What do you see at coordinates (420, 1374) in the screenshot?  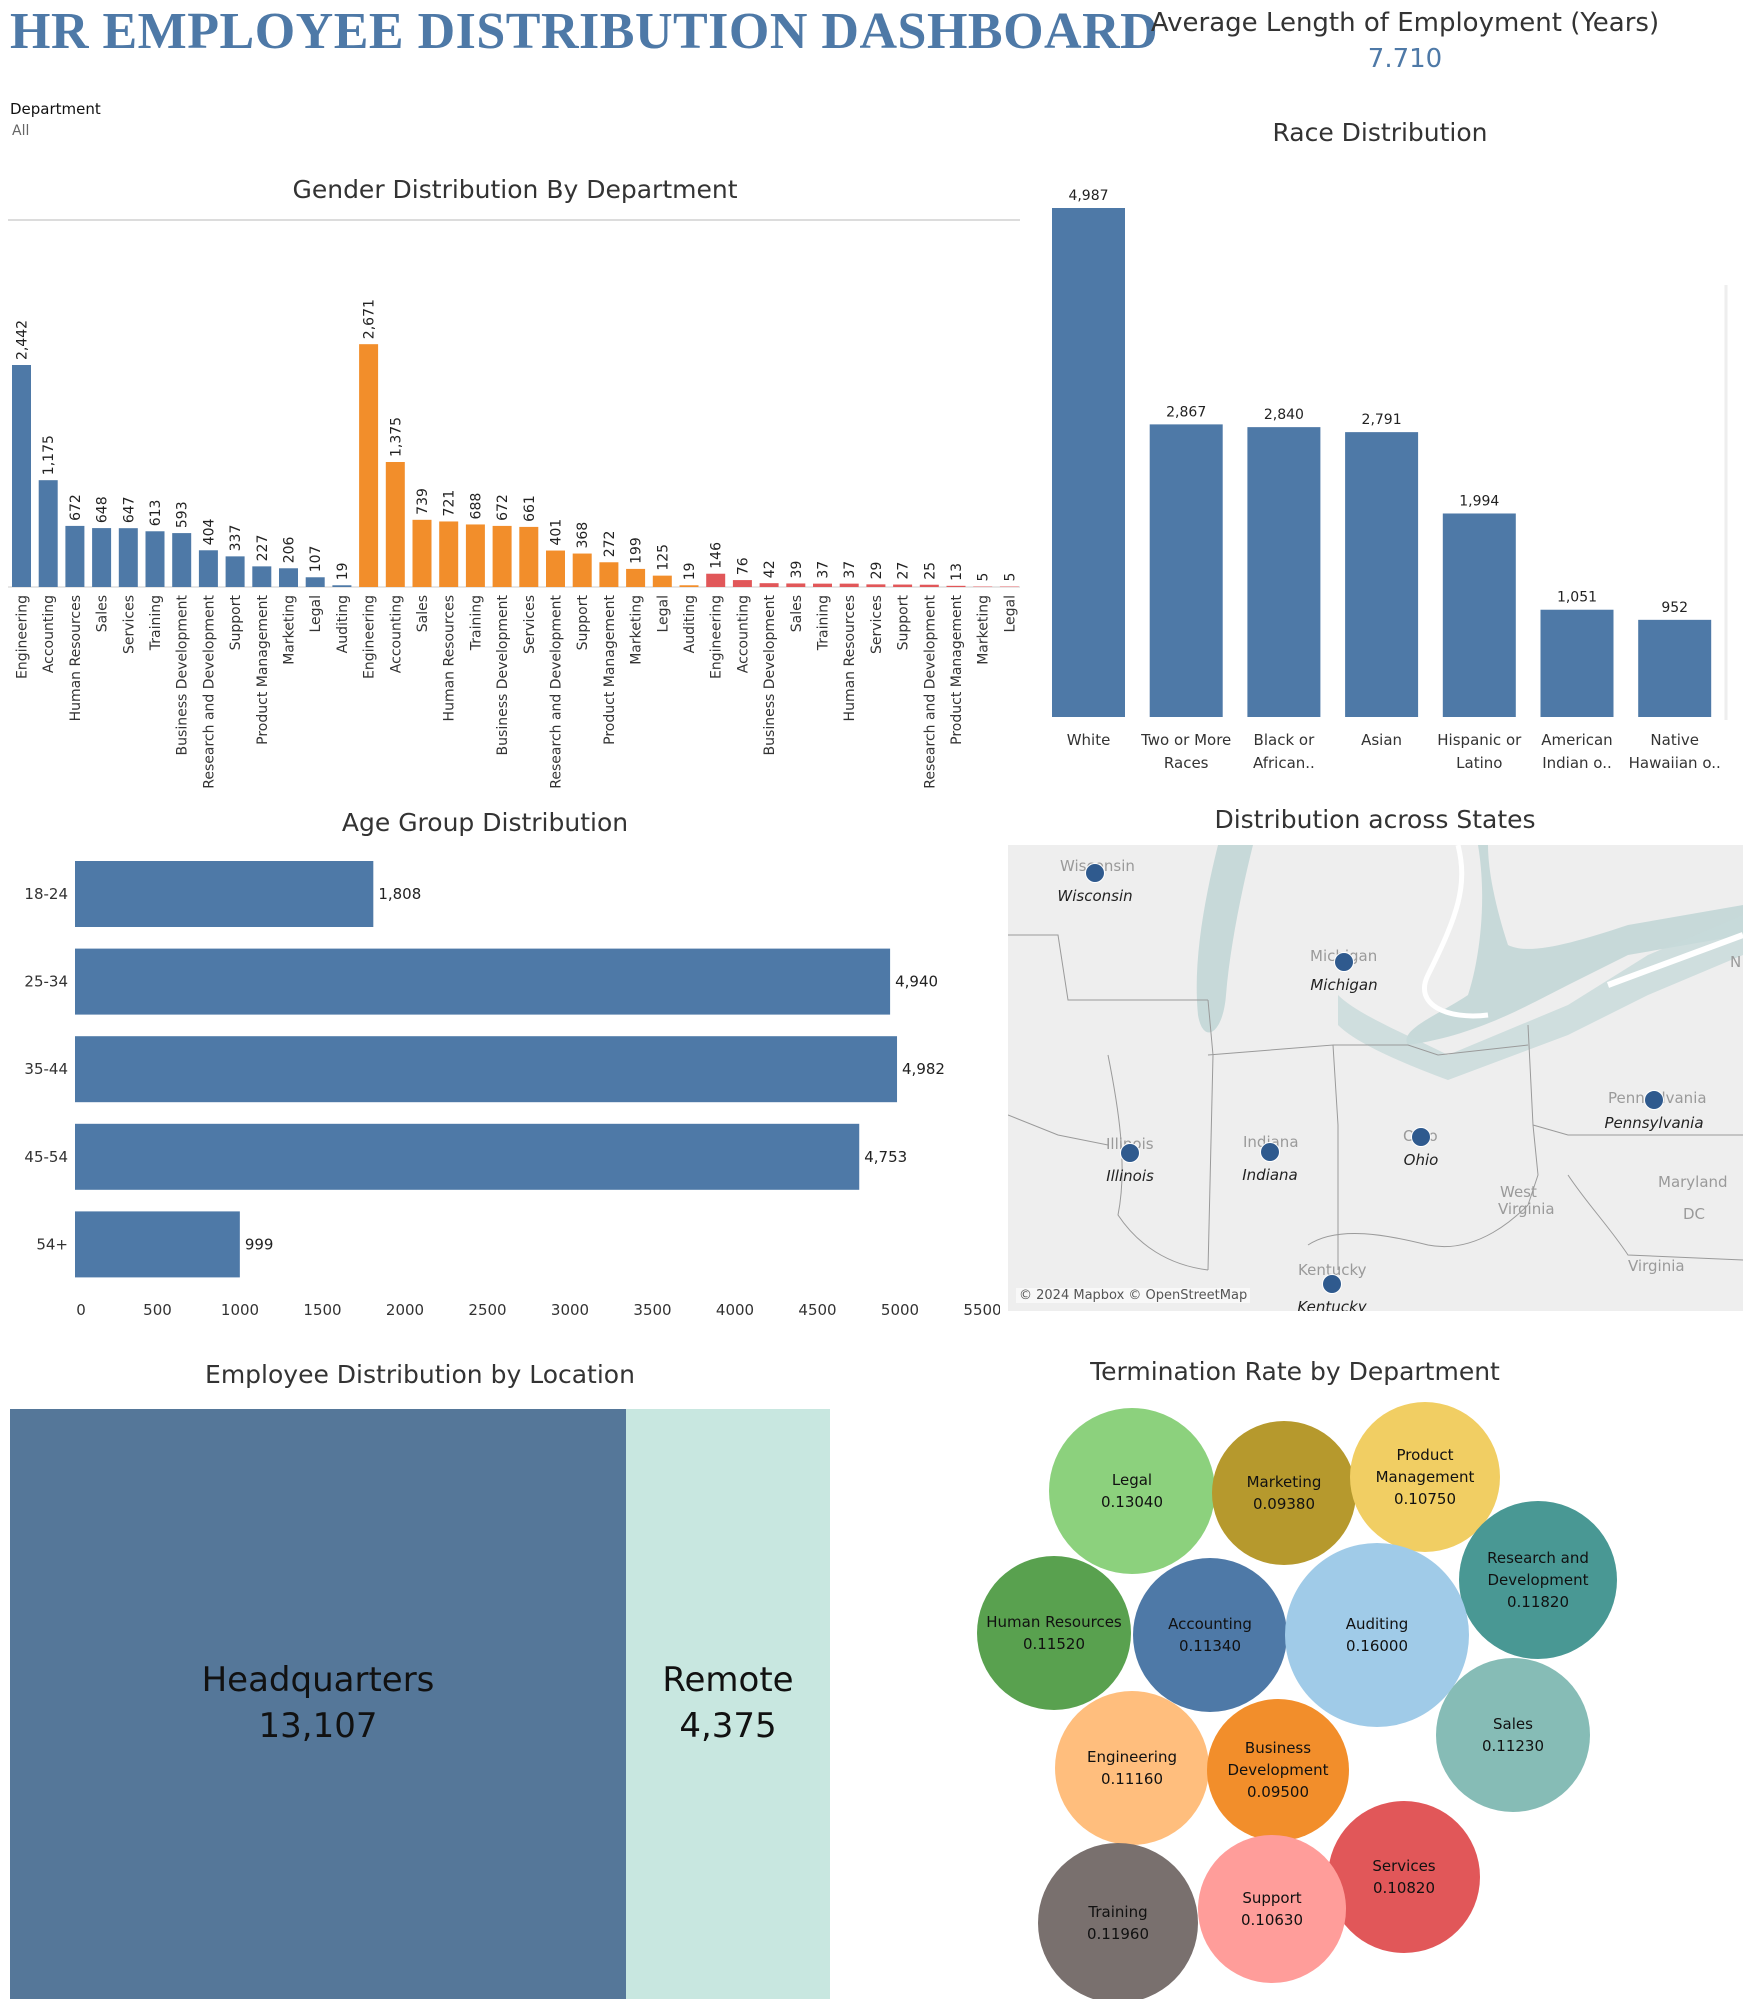 I see `location-chart-title: Employee Distribution by Location` at bounding box center [420, 1374].